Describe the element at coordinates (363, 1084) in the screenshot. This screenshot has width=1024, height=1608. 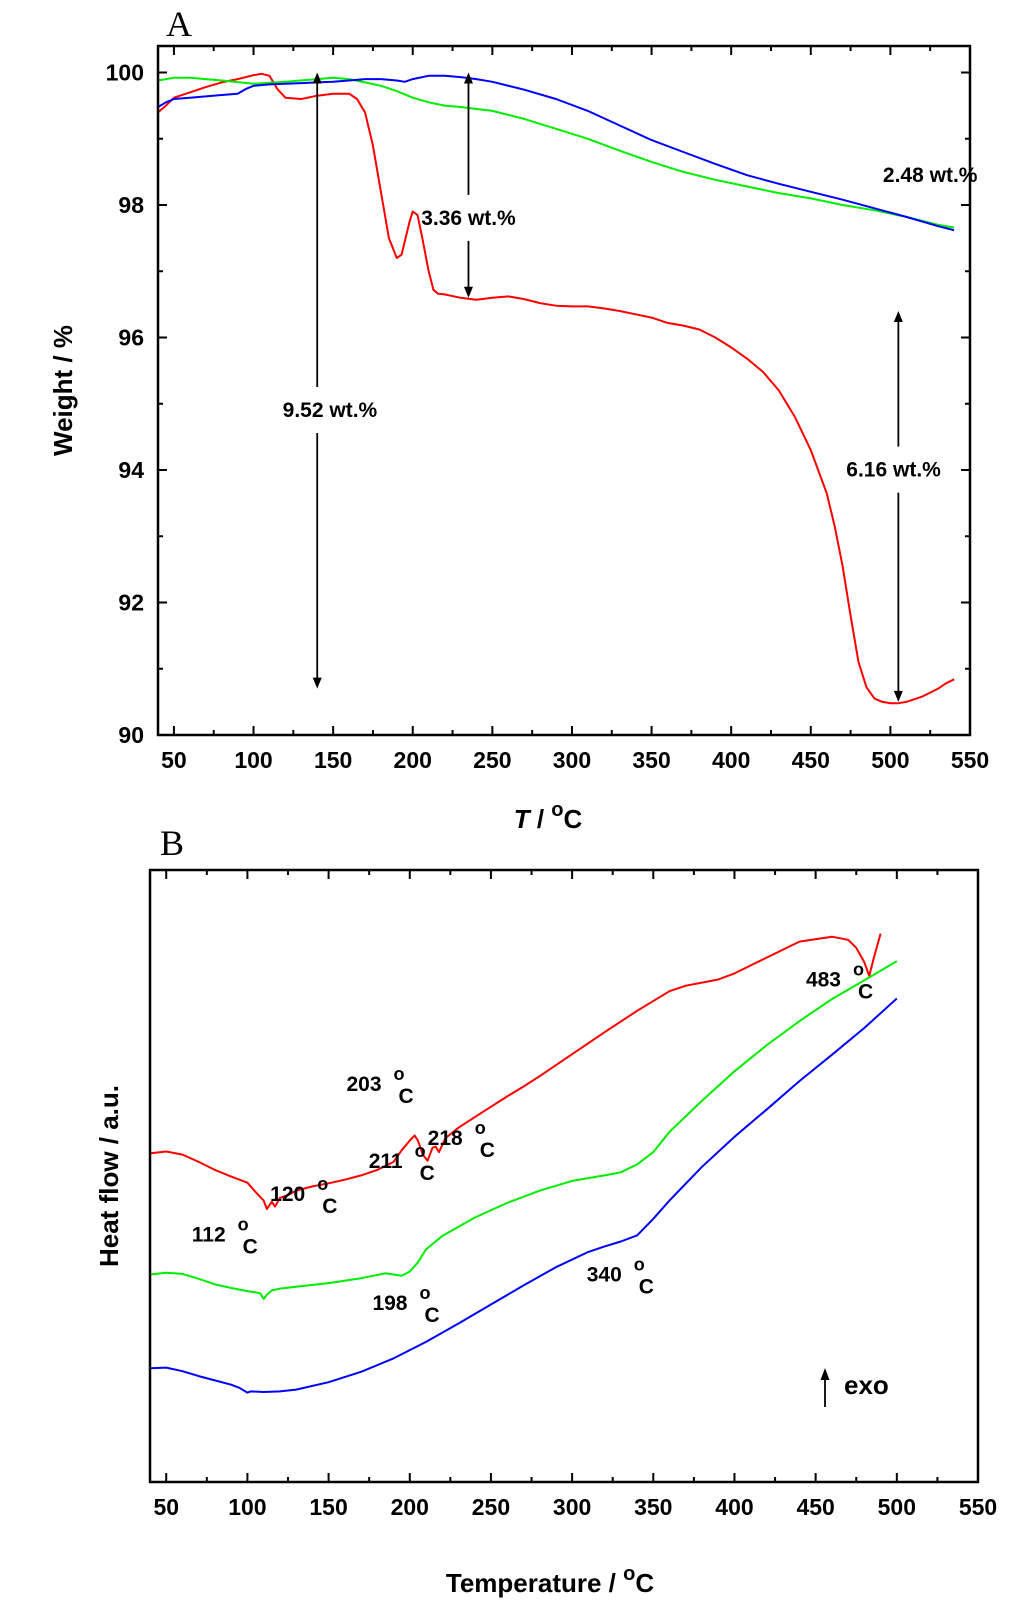
I see `peak-temperature-value: 203` at that location.